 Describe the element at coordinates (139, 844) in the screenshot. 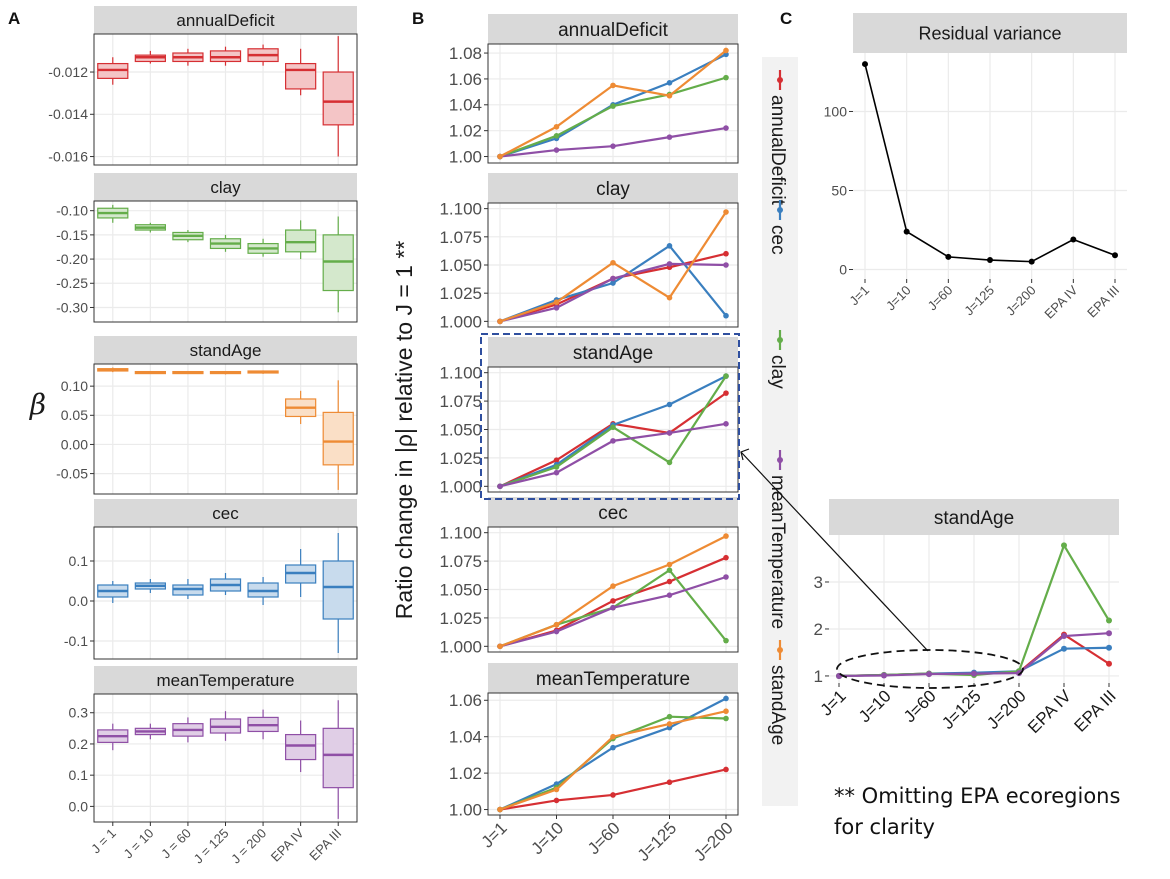

I see `tick-label-x: J = 10` at that location.